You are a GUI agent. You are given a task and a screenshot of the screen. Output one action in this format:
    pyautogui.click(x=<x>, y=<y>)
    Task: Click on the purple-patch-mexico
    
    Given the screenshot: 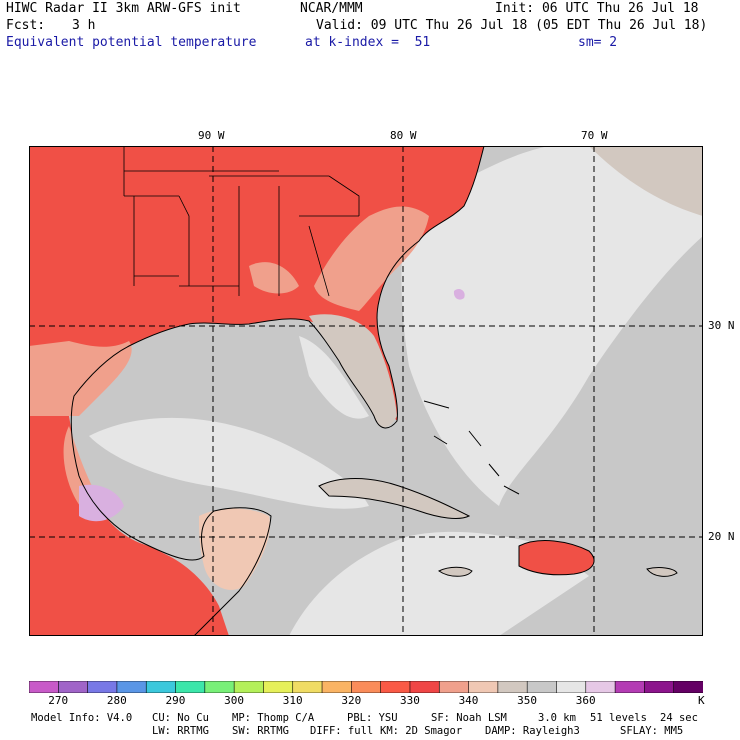 What is the action you would take?
    pyautogui.click(x=101, y=503)
    